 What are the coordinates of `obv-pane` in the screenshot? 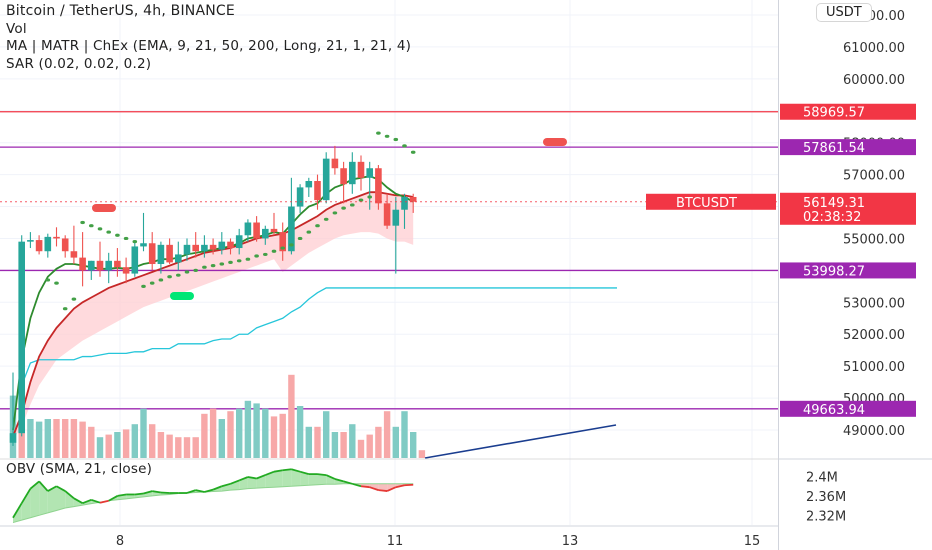 It's located at (389, 491).